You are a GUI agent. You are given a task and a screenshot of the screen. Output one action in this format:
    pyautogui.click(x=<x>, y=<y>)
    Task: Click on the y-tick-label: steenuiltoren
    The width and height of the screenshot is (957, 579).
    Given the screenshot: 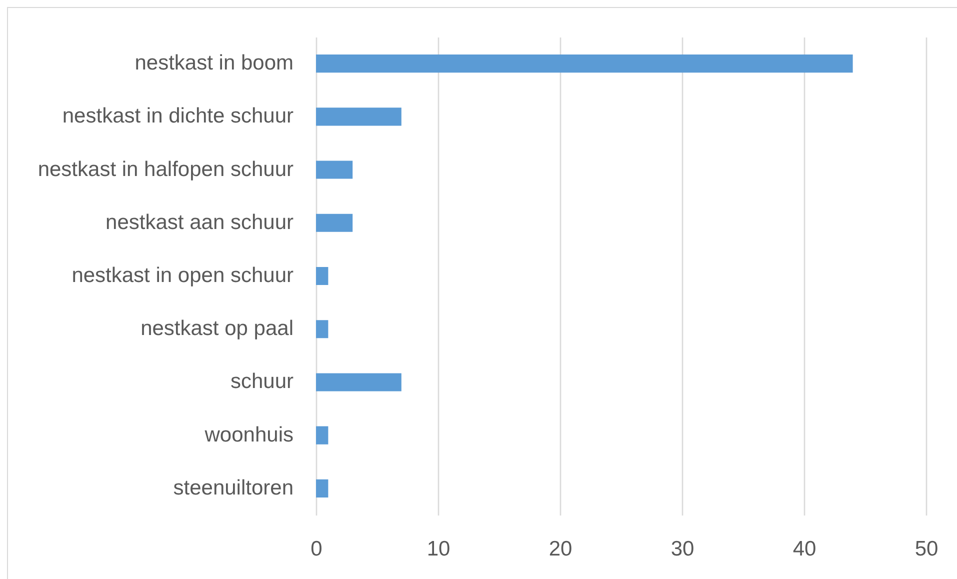 What is the action you would take?
    pyautogui.click(x=233, y=488)
    